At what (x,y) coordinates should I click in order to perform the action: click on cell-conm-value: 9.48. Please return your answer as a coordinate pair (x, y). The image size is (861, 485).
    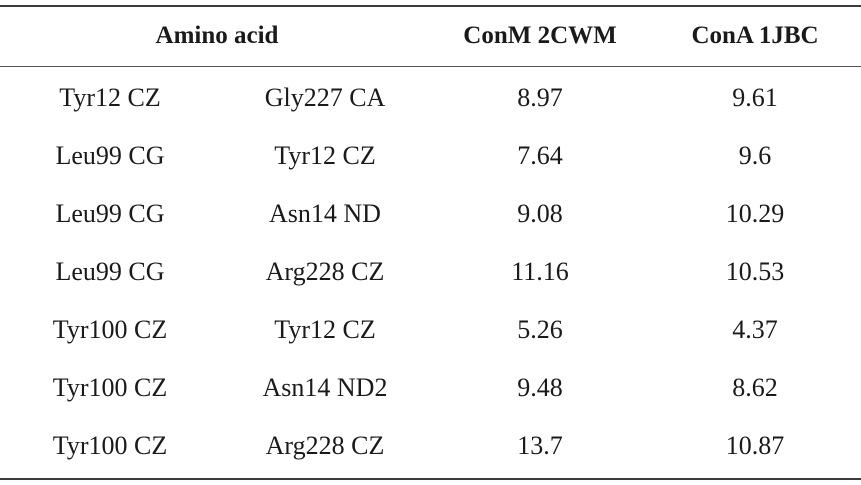
    Looking at the image, I should click on (540, 387).